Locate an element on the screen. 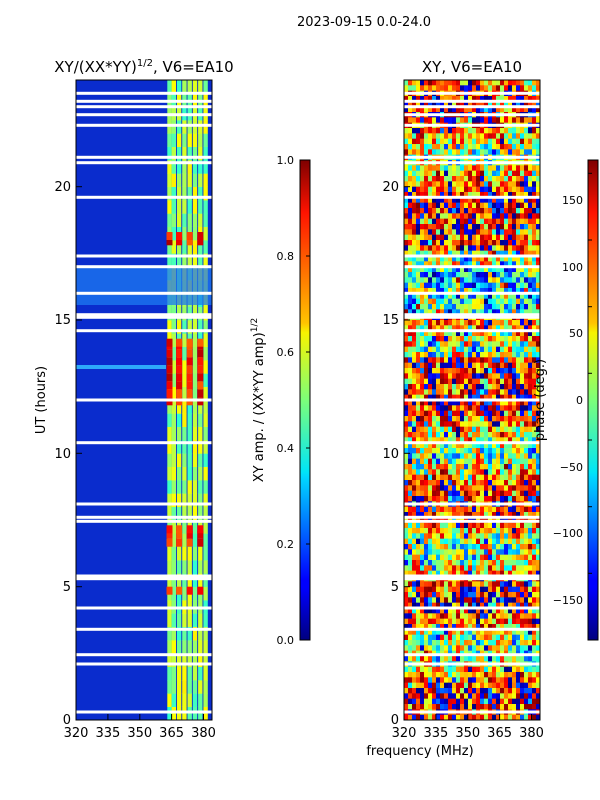 The width and height of the screenshot is (600, 800). phase-y-tick-label: 15 is located at coordinates (390, 320).